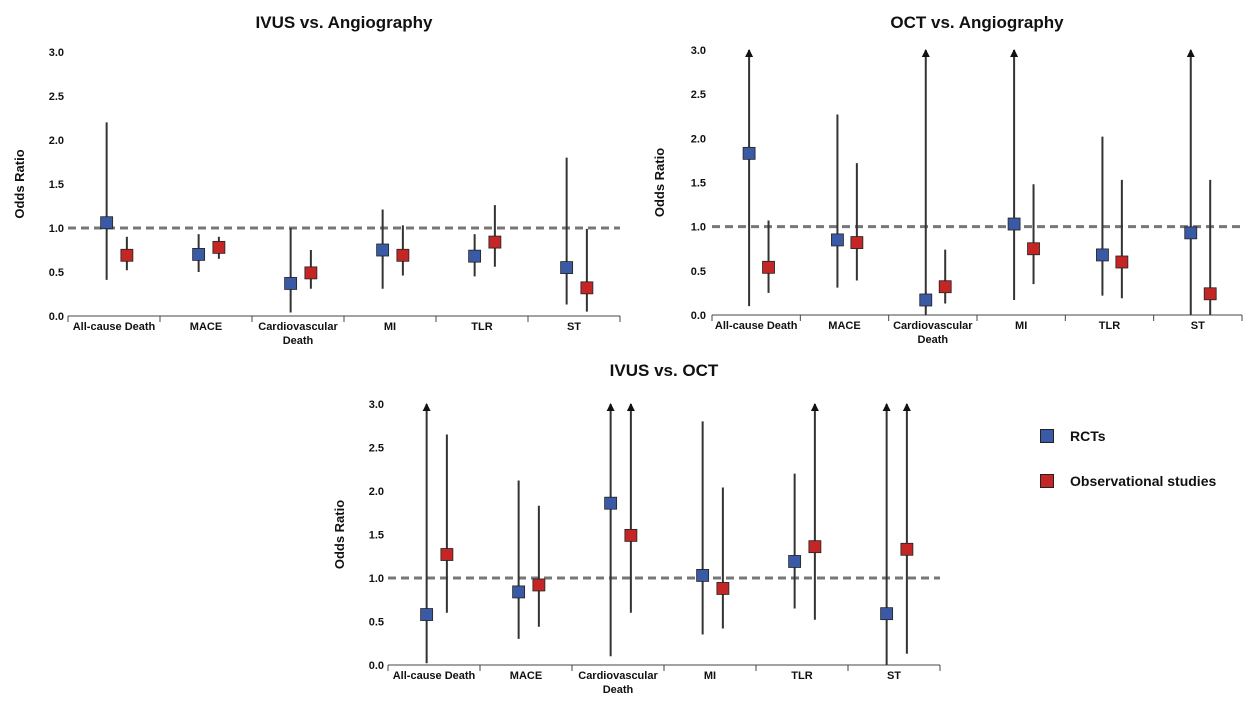  What do you see at coordinates (345, 22) in the screenshot?
I see `panel1-title: IVUS vs. Angiography` at bounding box center [345, 22].